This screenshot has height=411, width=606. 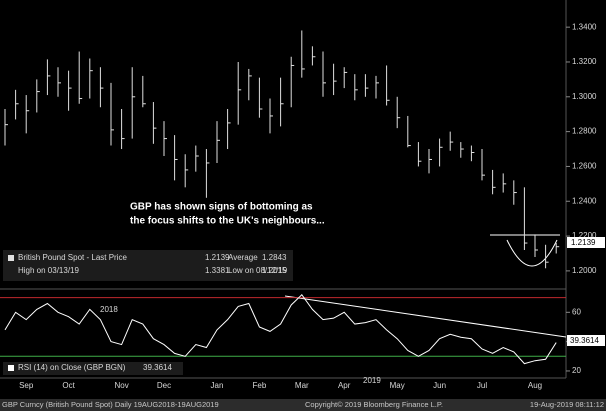 I want to click on y-tick-label: 1.2400, so click(x=584, y=200).